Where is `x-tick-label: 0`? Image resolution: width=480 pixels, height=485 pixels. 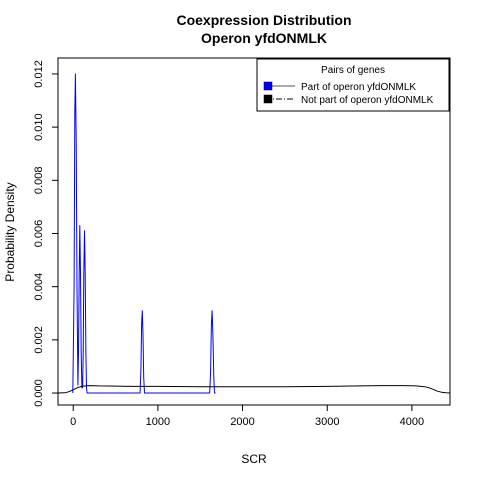
x-tick-label: 0 is located at coordinates (73, 422).